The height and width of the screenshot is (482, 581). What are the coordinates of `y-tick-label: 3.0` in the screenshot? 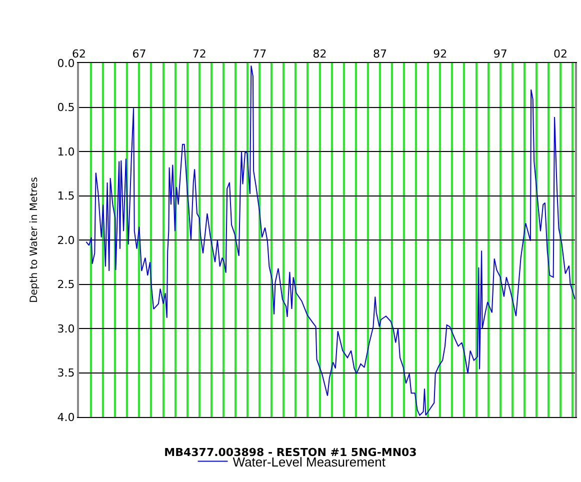 It's located at (66, 329).